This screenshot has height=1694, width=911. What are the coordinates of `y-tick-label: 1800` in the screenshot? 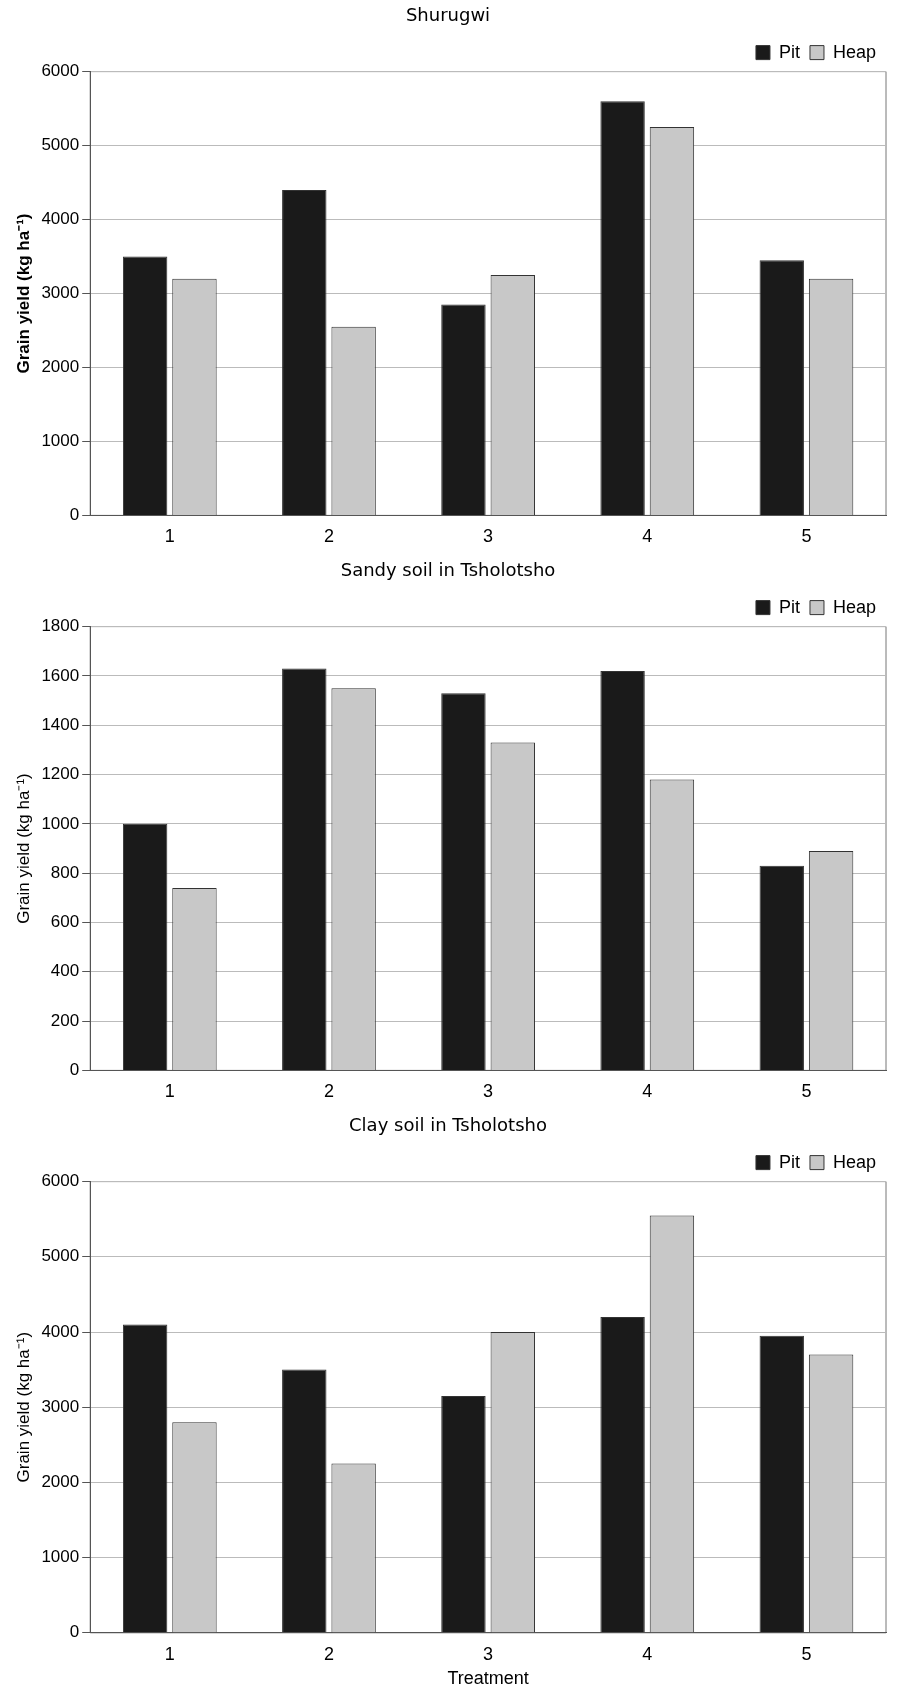 It's located at (60, 626).